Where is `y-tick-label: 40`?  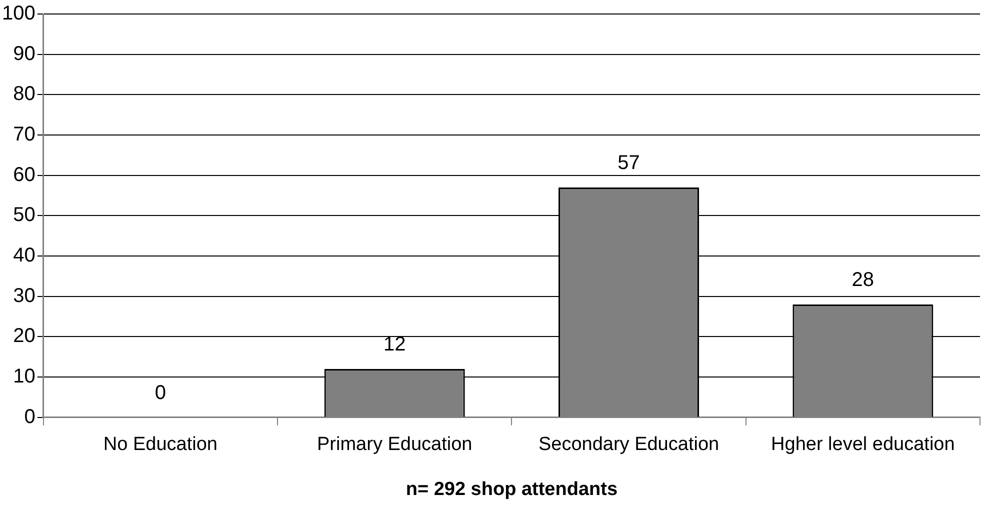
y-tick-label: 40 is located at coordinates (24, 255).